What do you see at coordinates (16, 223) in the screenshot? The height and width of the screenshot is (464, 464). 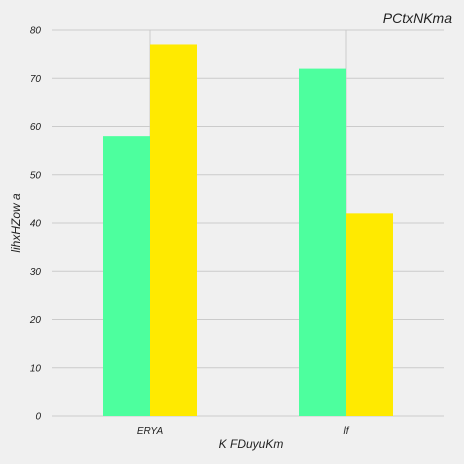 I see `y-axis-title: lihxHZow a` at bounding box center [16, 223].